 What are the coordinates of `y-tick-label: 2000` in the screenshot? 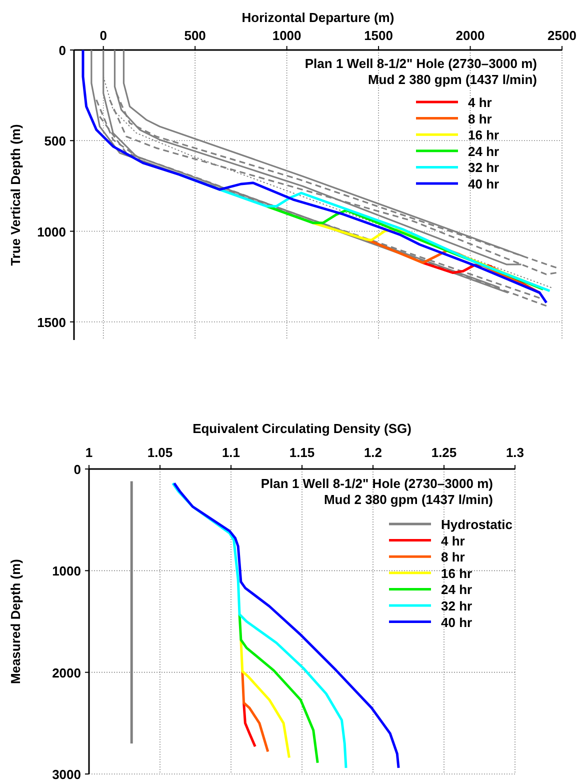 It's located at (66, 672).